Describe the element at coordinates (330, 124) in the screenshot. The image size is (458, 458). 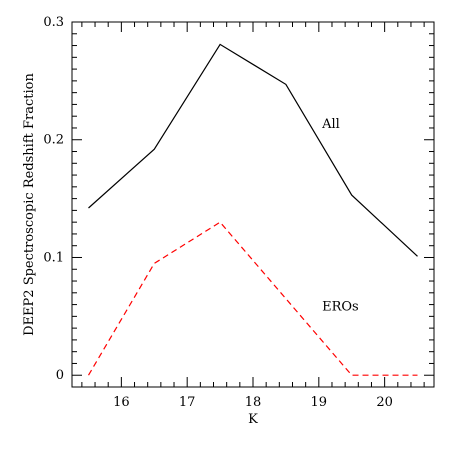
I see `annotation-all: All` at that location.